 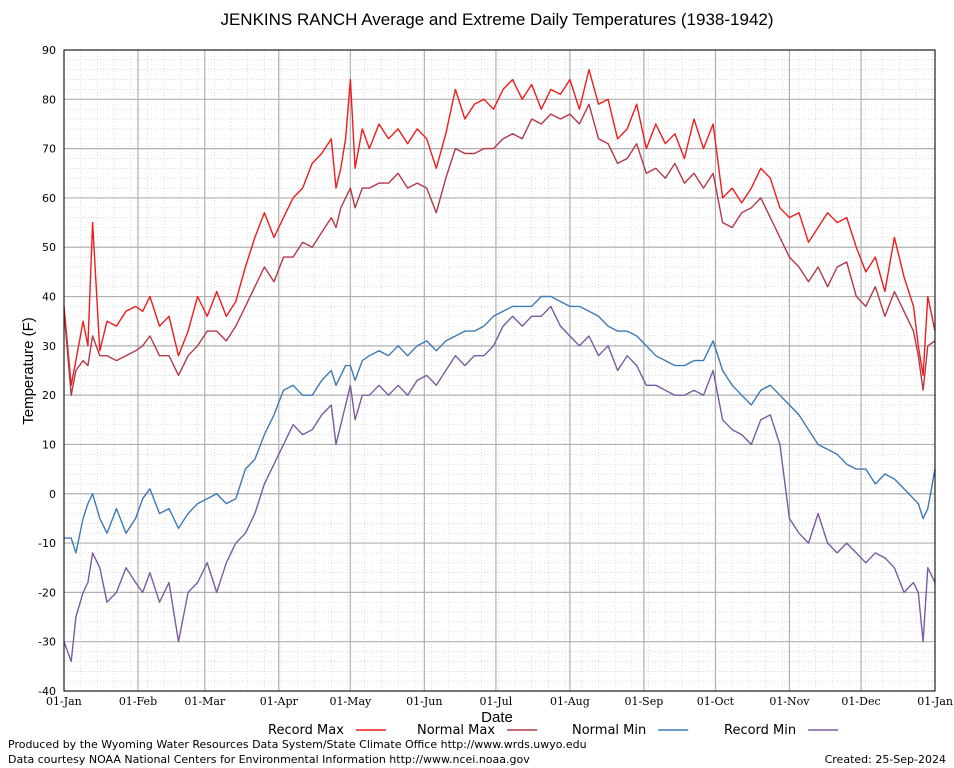 What do you see at coordinates (496, 701) in the screenshot?
I see `x-tick-label: 01-Jul` at bounding box center [496, 701].